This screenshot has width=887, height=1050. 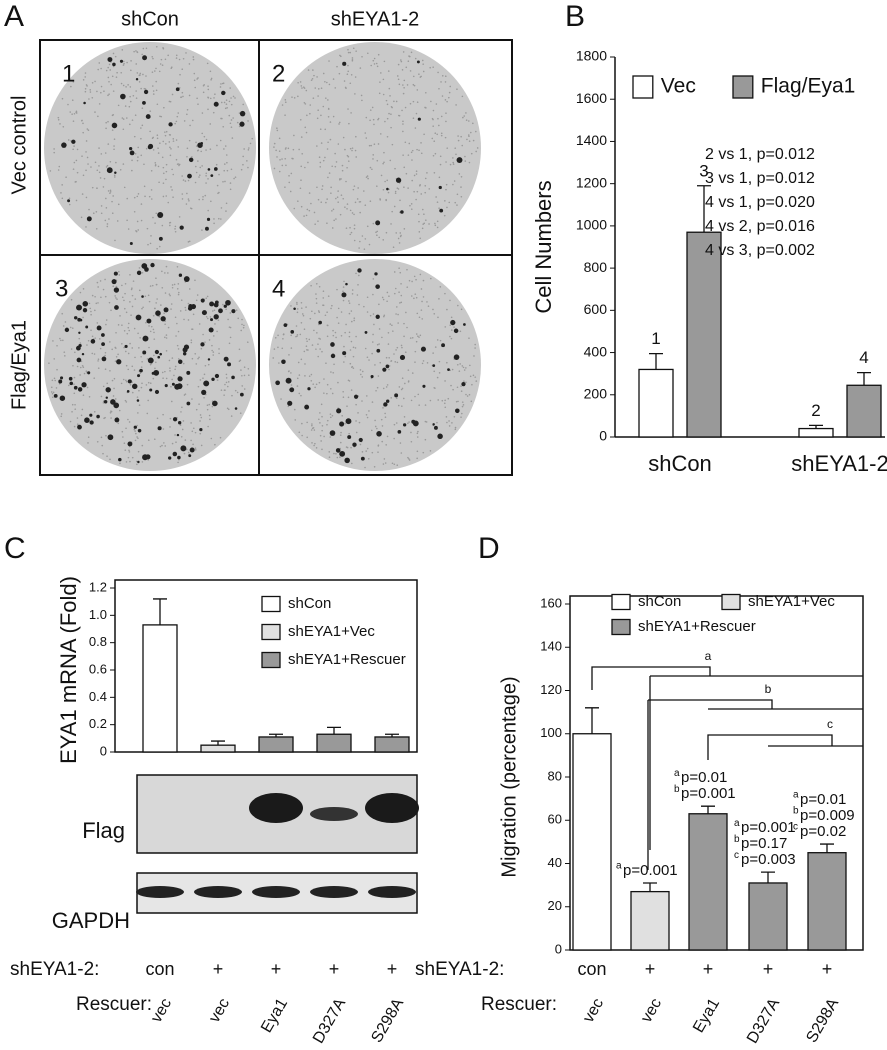 What do you see at coordinates (334, 969) in the screenshot?
I see `row-value: +` at bounding box center [334, 969].